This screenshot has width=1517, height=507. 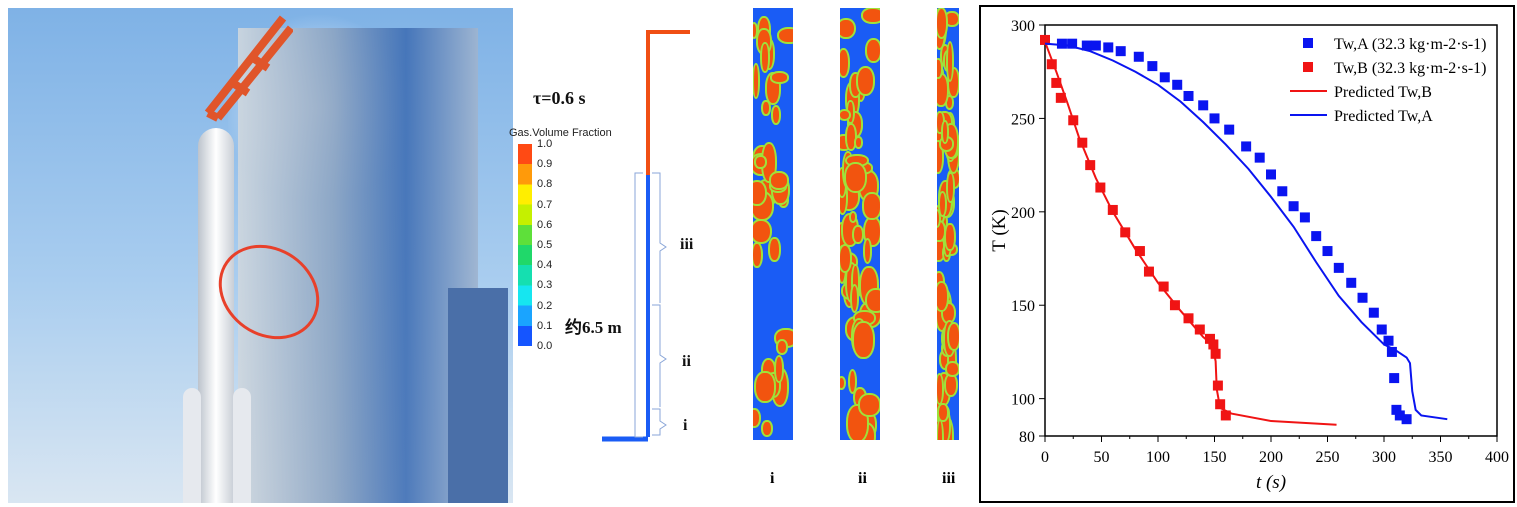 What do you see at coordinates (545, 325) in the screenshot?
I see `colorbar-tick: 0.1` at bounding box center [545, 325].